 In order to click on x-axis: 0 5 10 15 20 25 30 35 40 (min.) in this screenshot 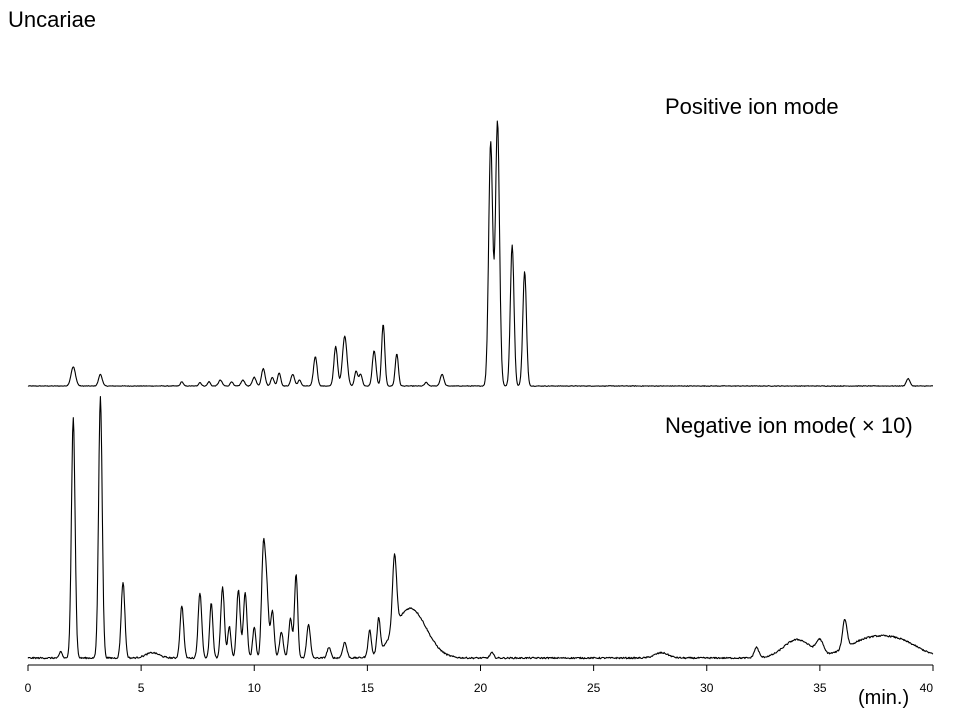, I will do `click(479, 686)`.